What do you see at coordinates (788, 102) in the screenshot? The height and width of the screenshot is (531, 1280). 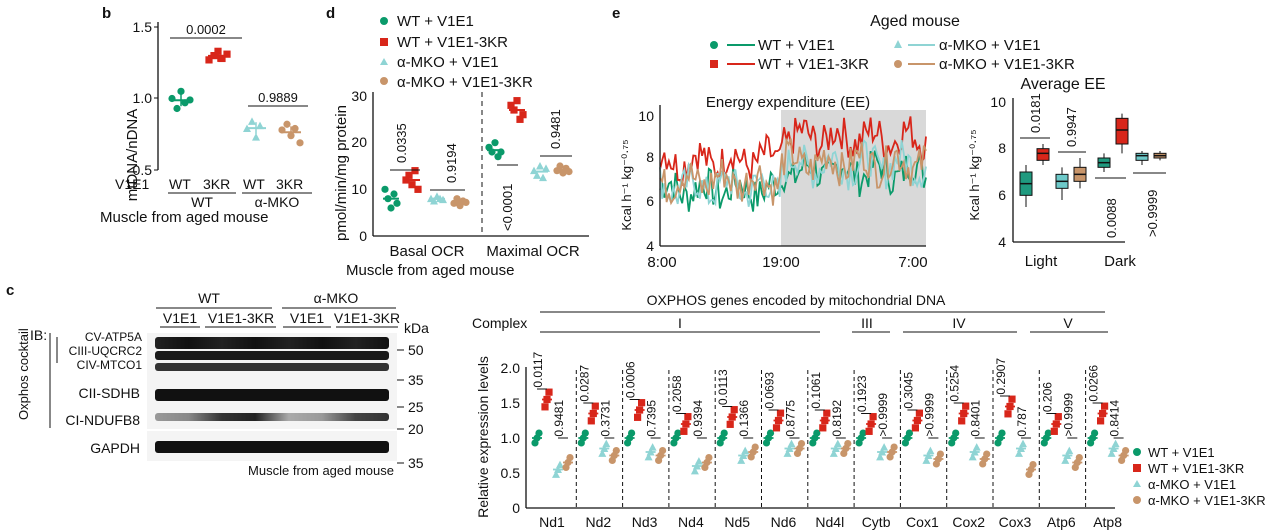 I see `e-line-title: Energy expenditure (EE)` at bounding box center [788, 102].